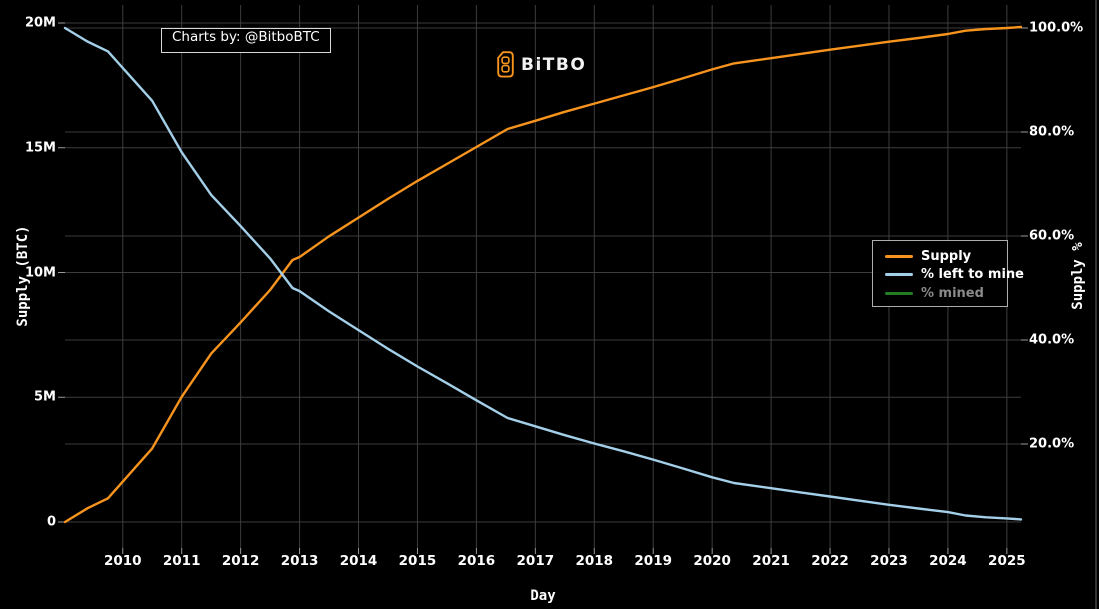 The image size is (1099, 609). What do you see at coordinates (505, 64) in the screenshot?
I see `bitbo-b-badge-icon` at bounding box center [505, 64].